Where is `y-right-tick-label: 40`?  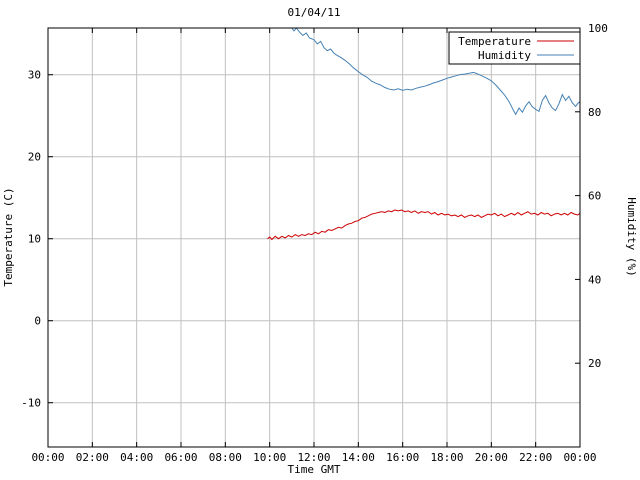
y-right-tick-label: 40 is located at coordinates (594, 279).